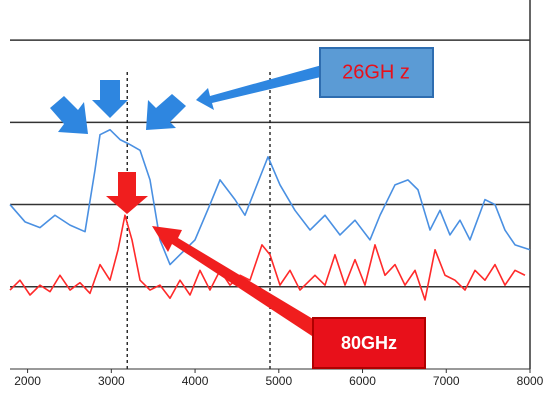 This screenshot has height=400, width=556. What do you see at coordinates (111, 381) in the screenshot?
I see `x-tick-label: 3000` at bounding box center [111, 381].